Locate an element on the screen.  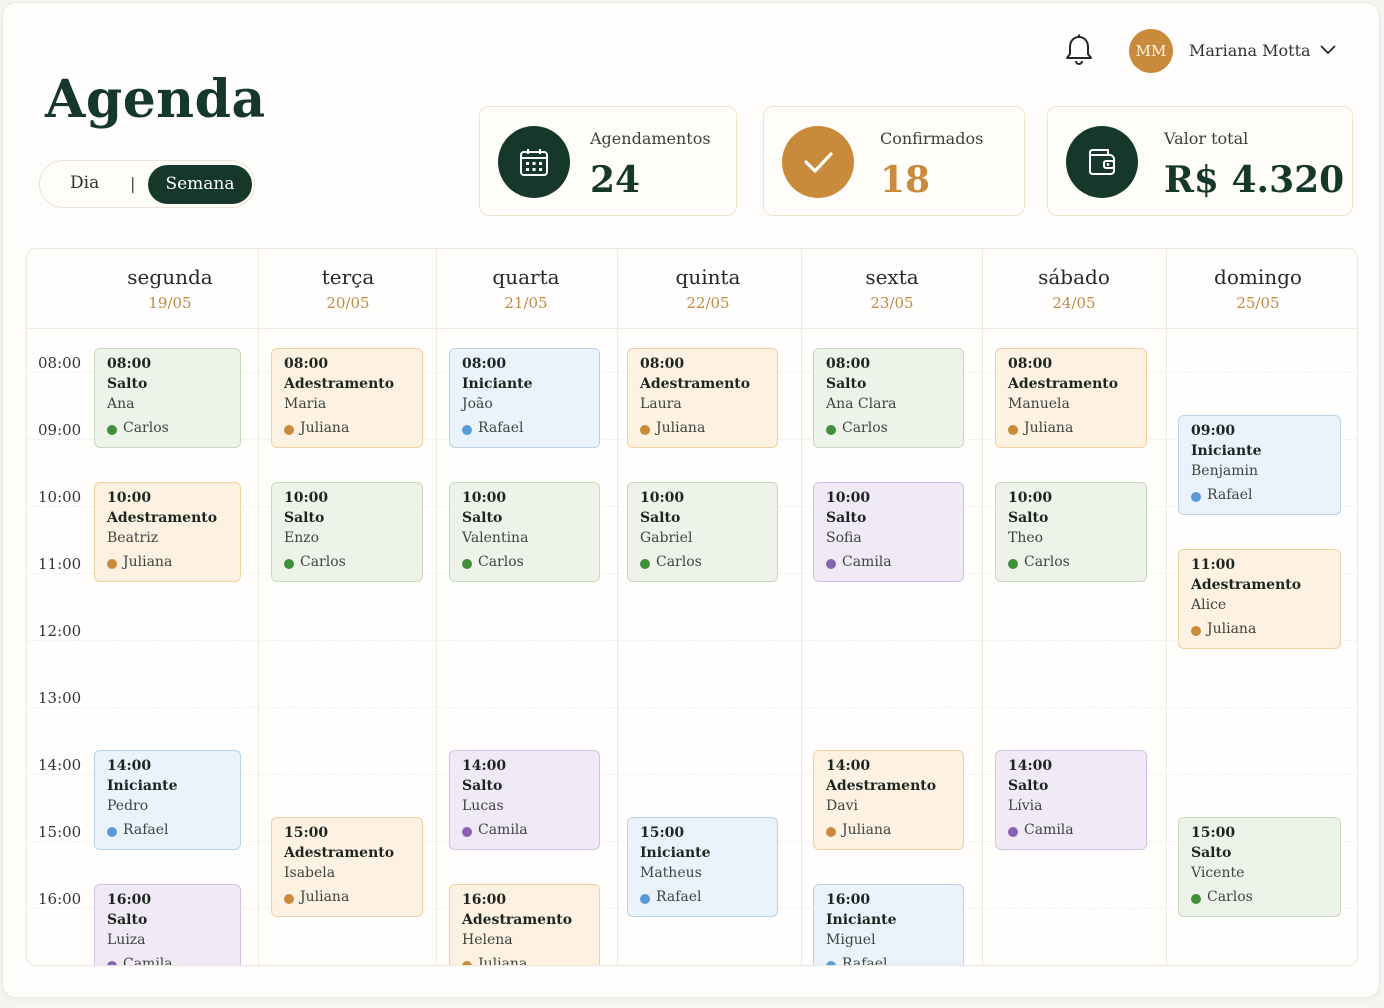
stat-value: 18 is located at coordinates (905, 180).